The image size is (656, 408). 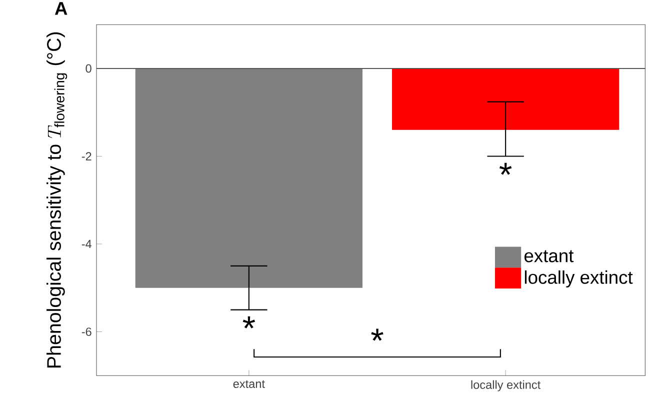 I want to click on y-tick-label: -2, so click(x=87, y=156).